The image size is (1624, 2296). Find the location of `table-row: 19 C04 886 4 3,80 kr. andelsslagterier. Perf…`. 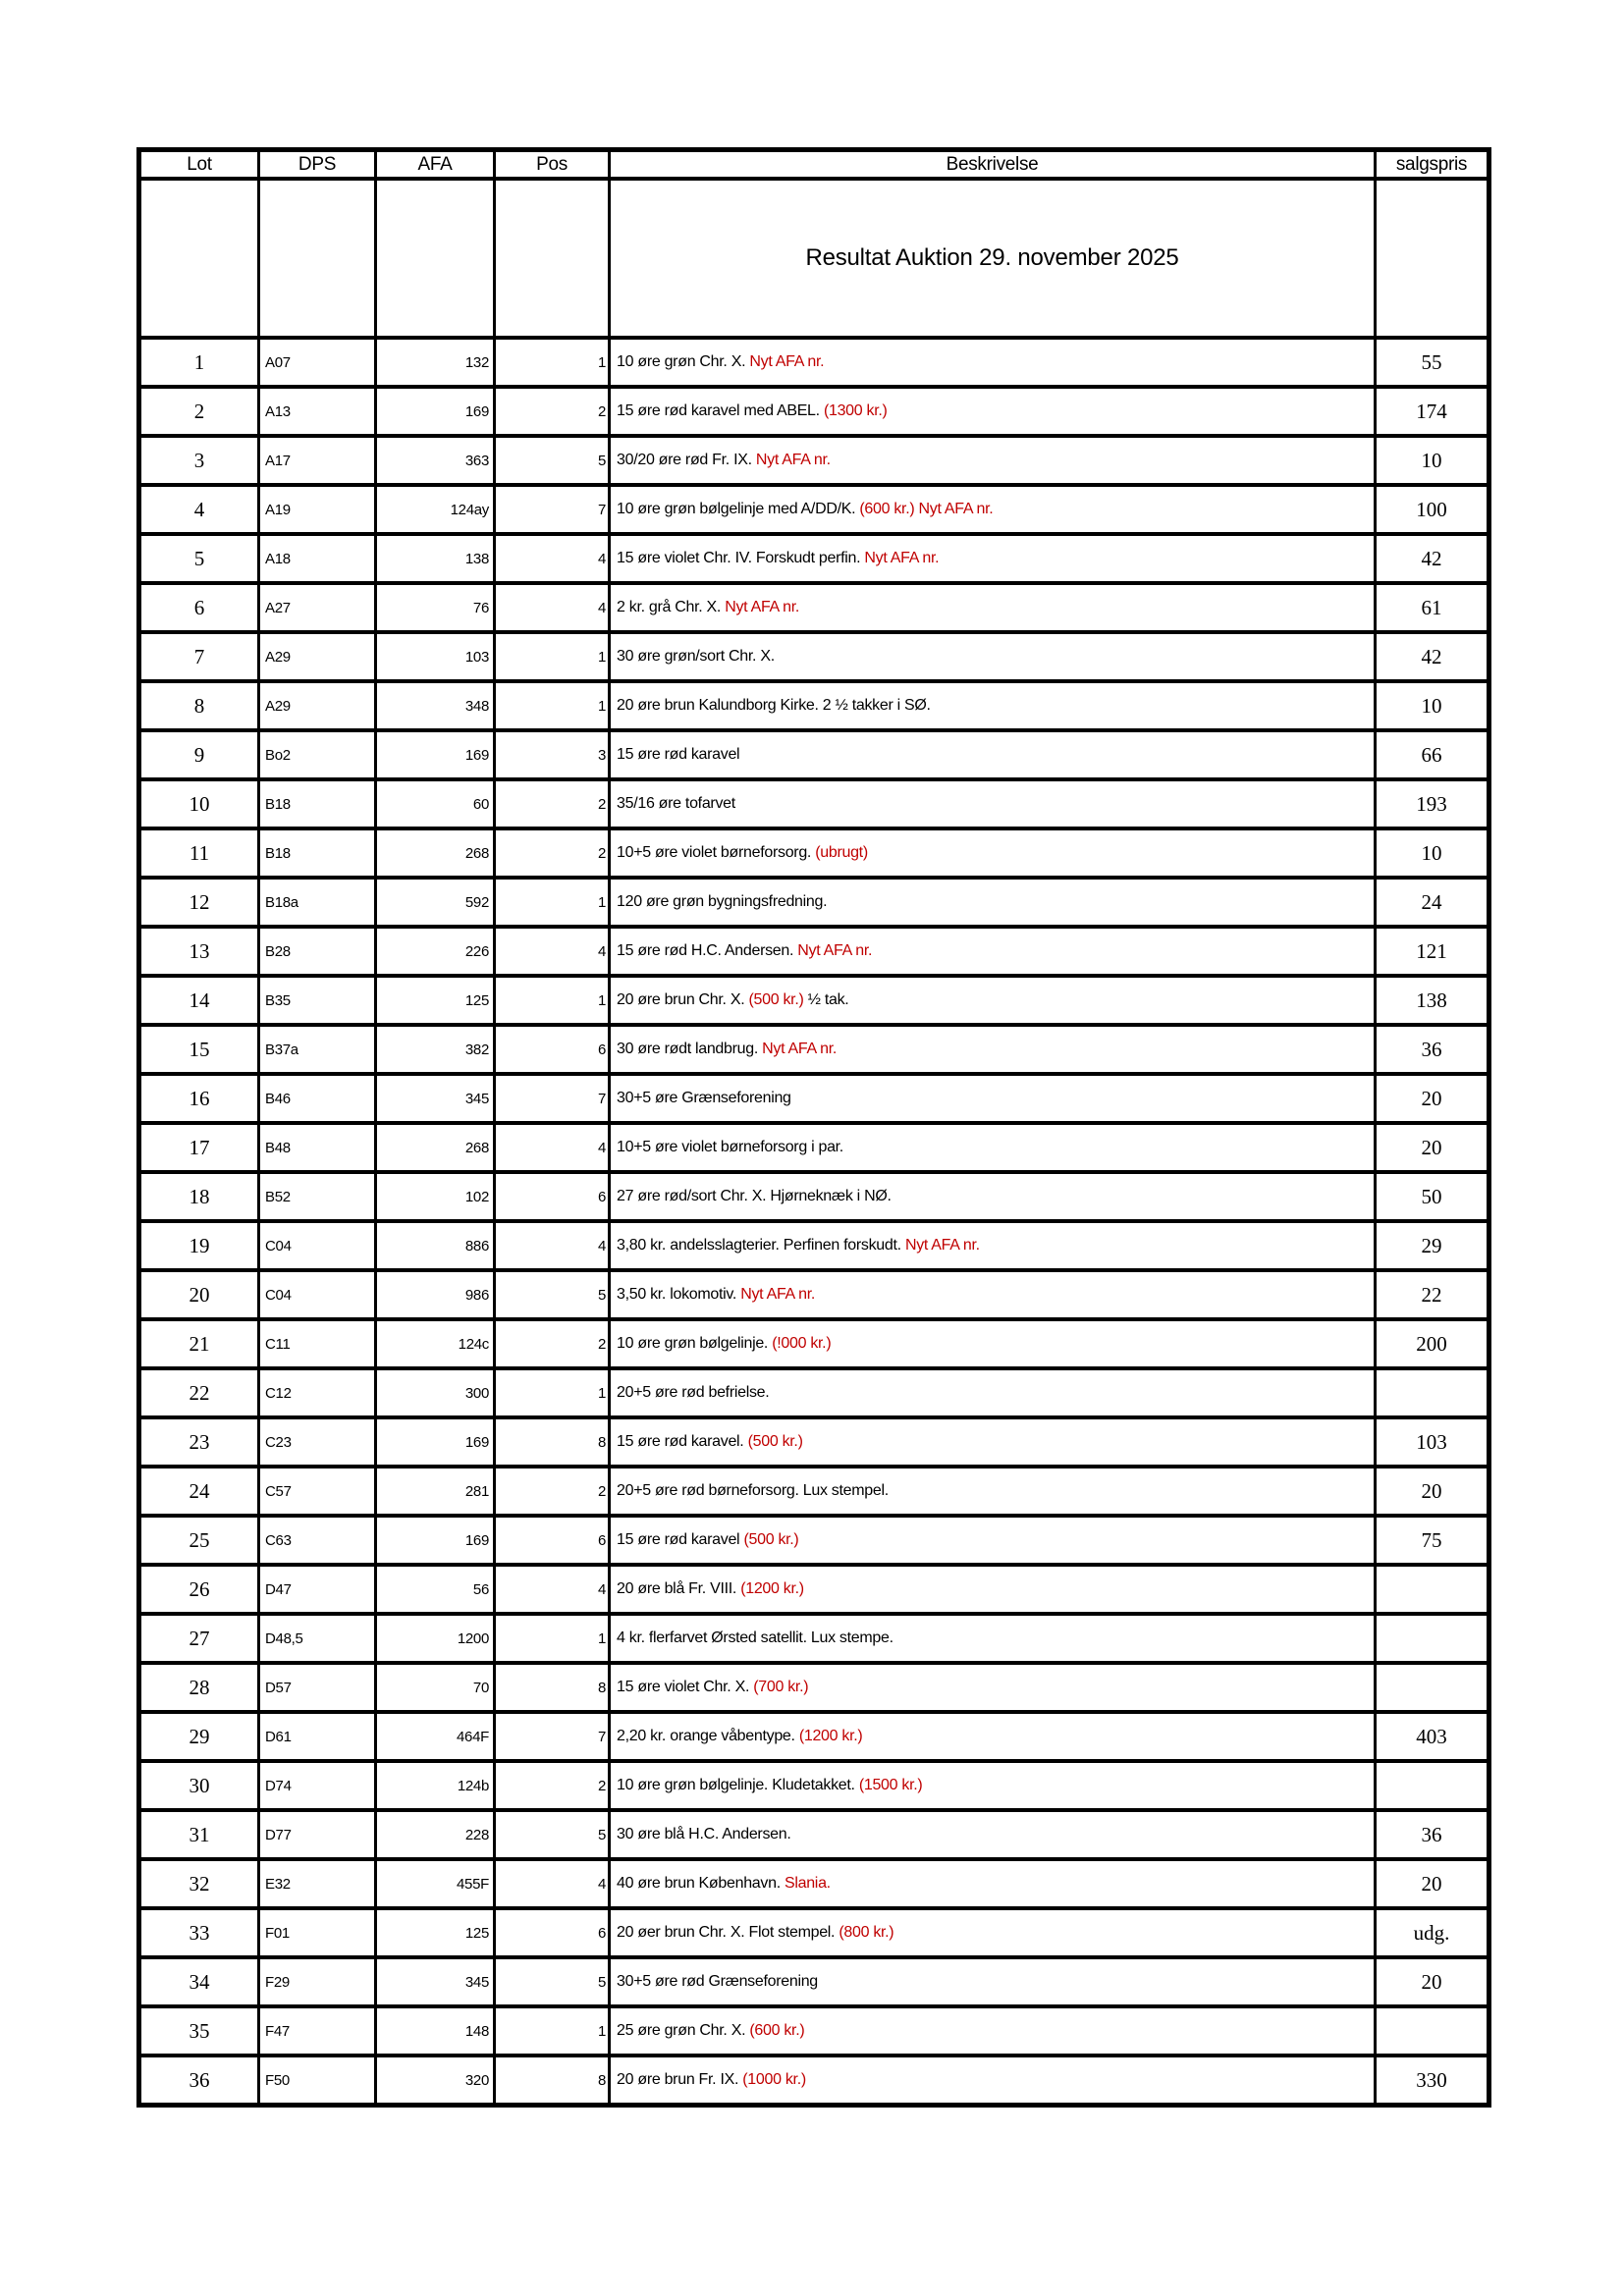

table-row: 19 C04 886 4 3,80 kr. andelsslagterier. Perf… is located at coordinates (813, 1245).